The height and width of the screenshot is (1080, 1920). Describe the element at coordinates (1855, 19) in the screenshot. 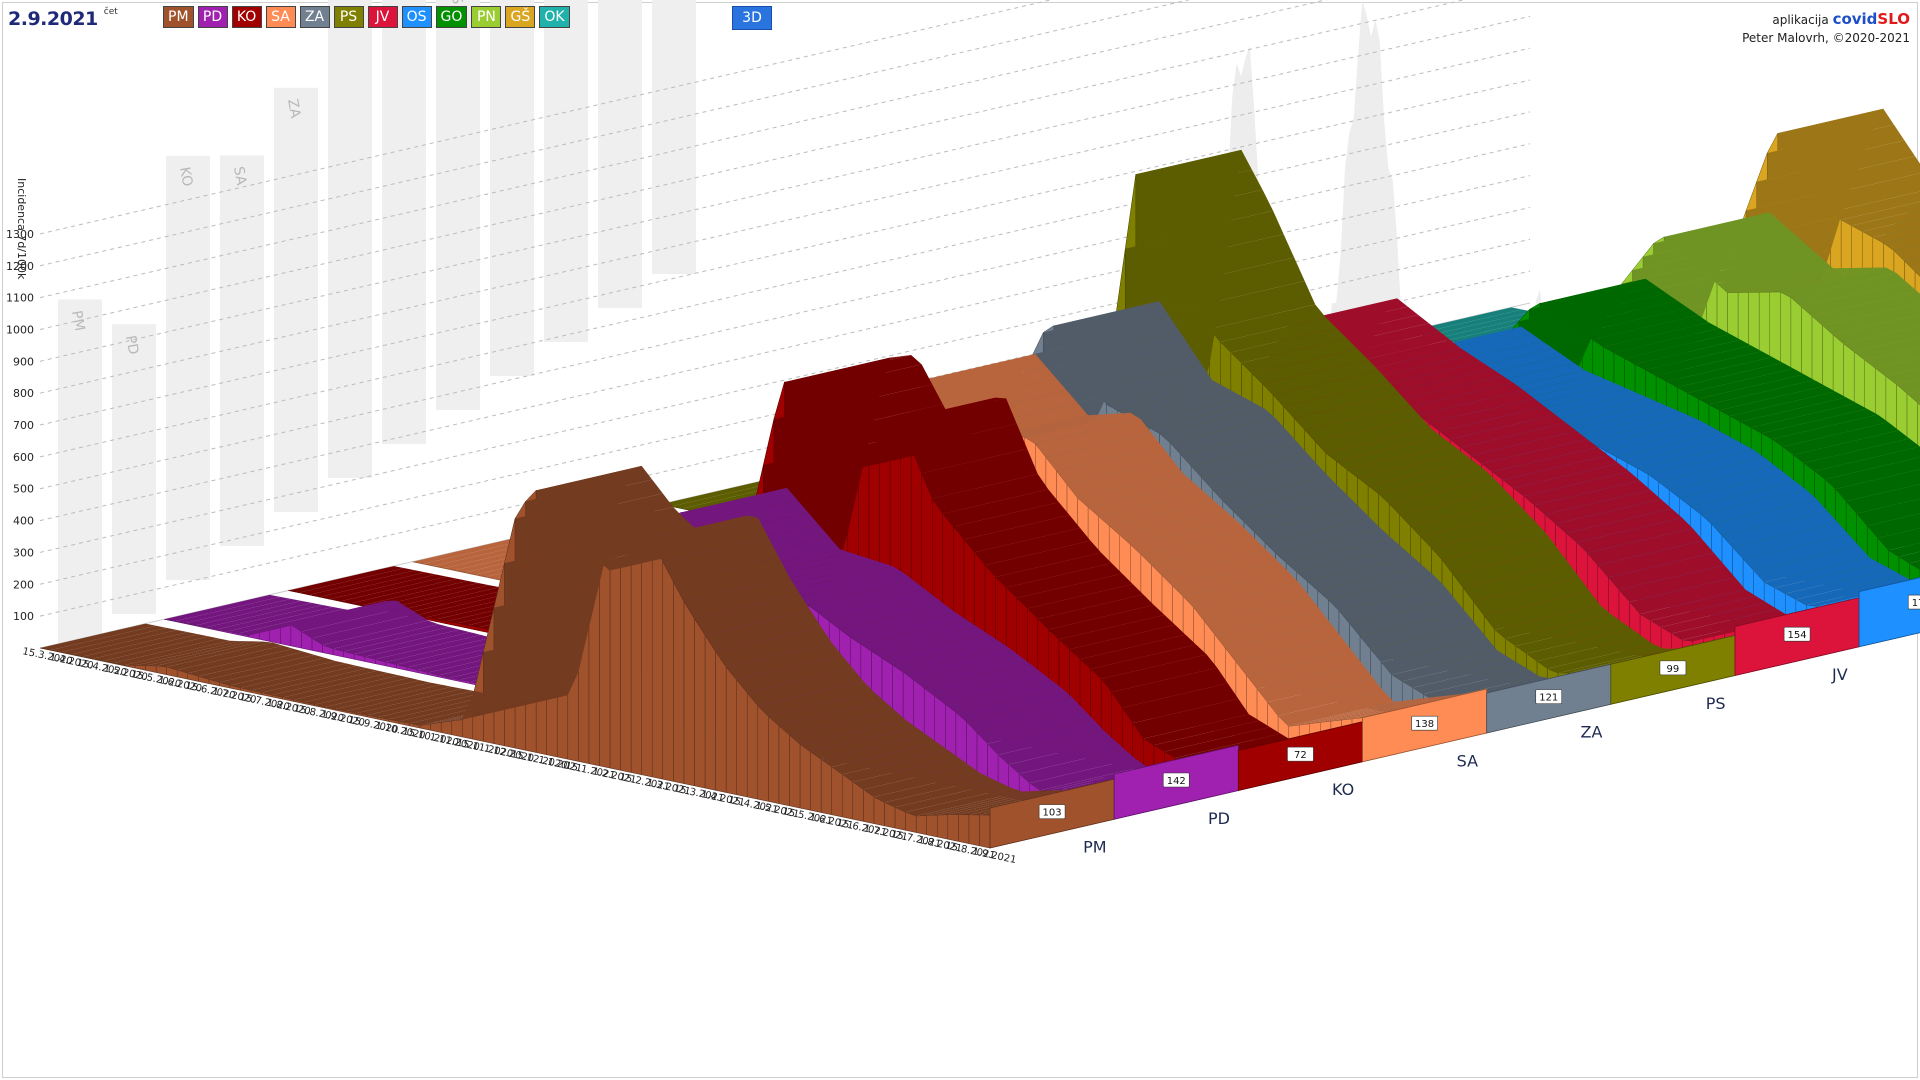

I see `brand-covid: covid` at that location.